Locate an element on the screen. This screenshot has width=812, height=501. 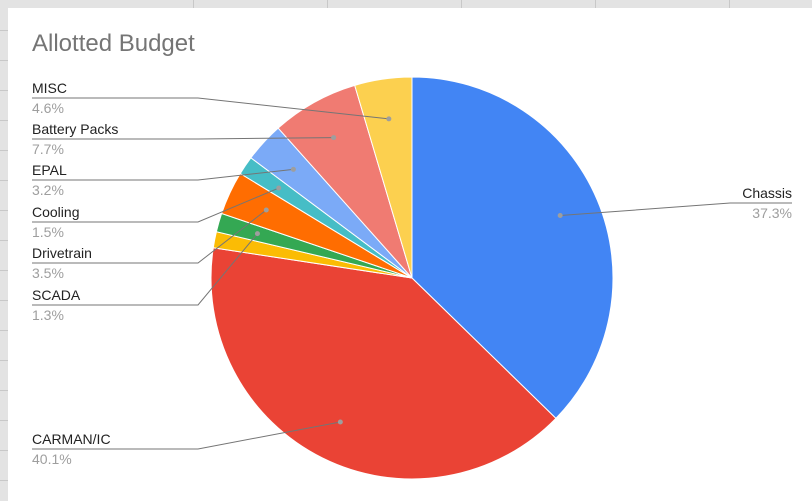
leader-line-drivetrain is located at coordinates (149, 236).